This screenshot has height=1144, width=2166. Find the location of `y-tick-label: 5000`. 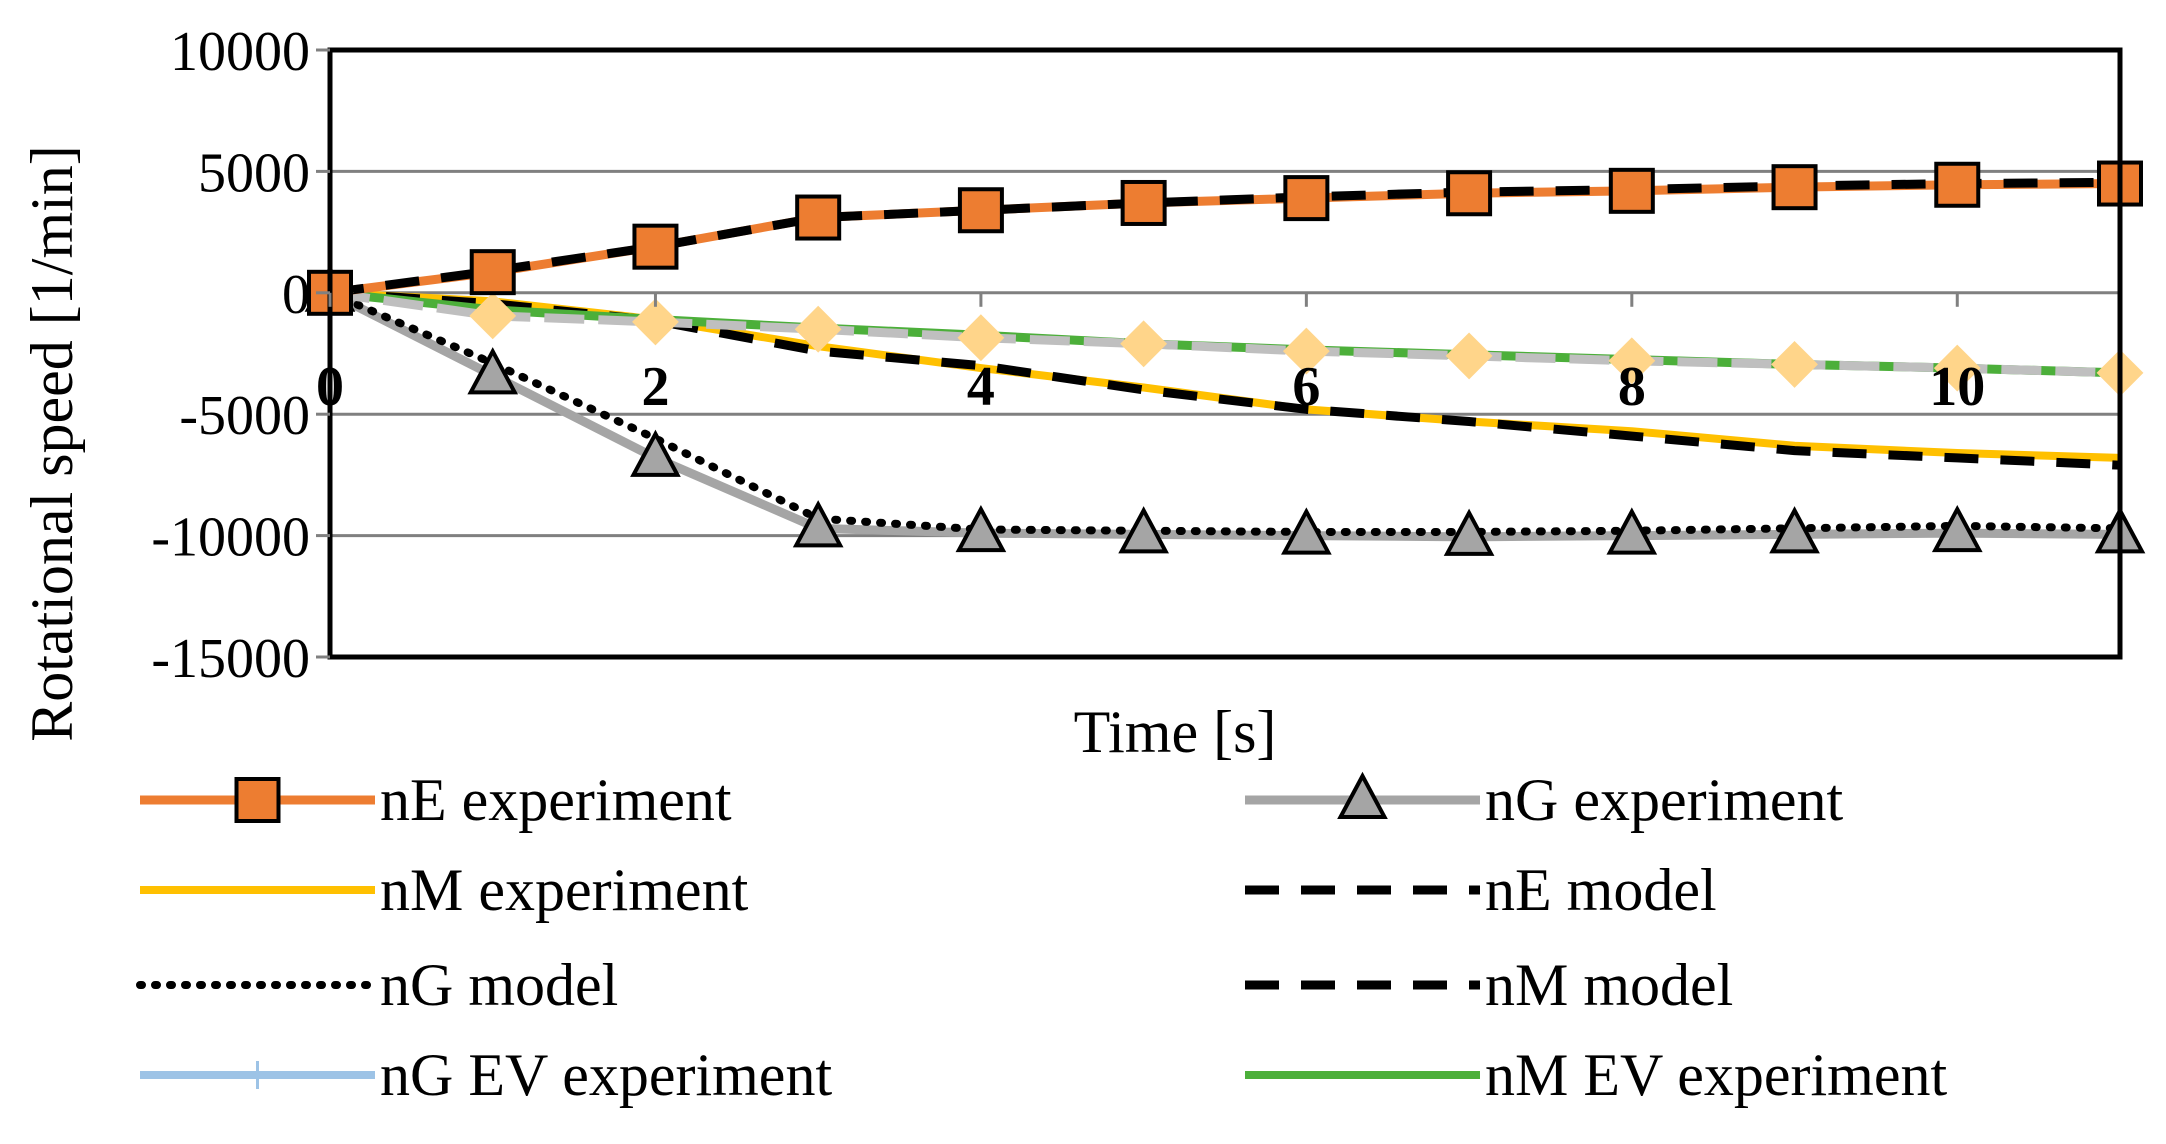

y-tick-label: 5000 is located at coordinates (254, 173).